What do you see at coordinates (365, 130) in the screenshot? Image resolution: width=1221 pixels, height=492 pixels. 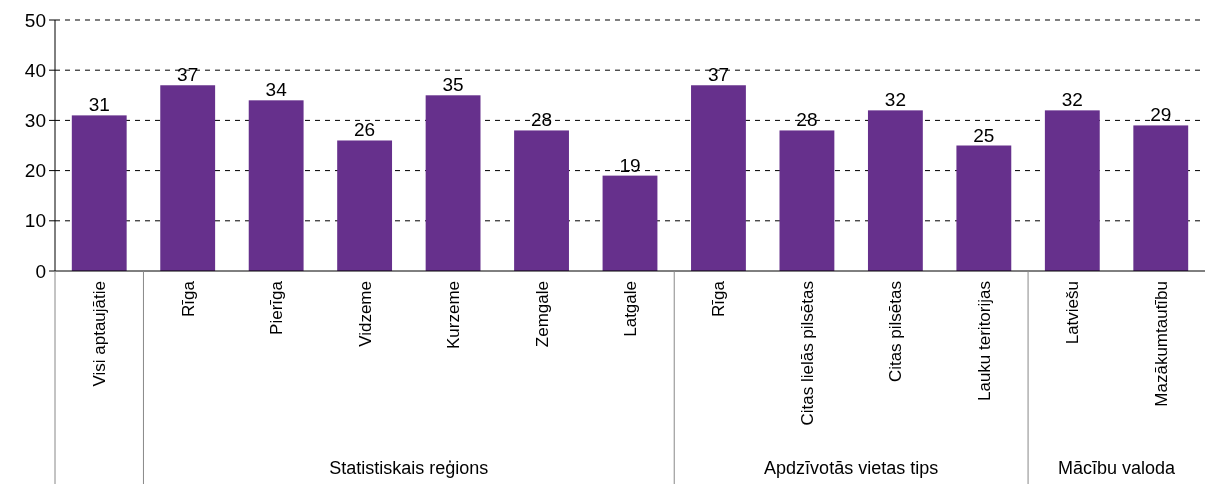 I see `data-label: 26` at bounding box center [365, 130].